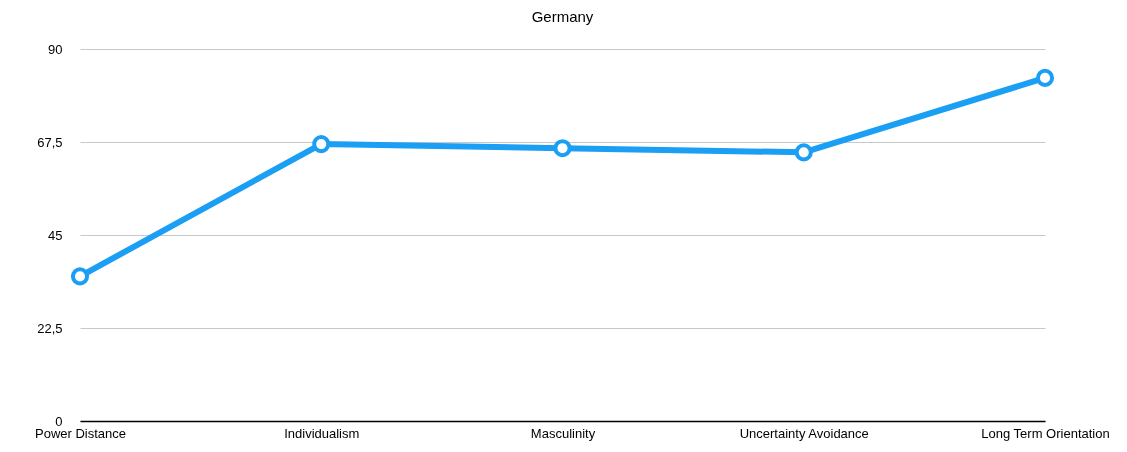  I want to click on x-tick-label: Long Term Orientation, so click(1045, 433).